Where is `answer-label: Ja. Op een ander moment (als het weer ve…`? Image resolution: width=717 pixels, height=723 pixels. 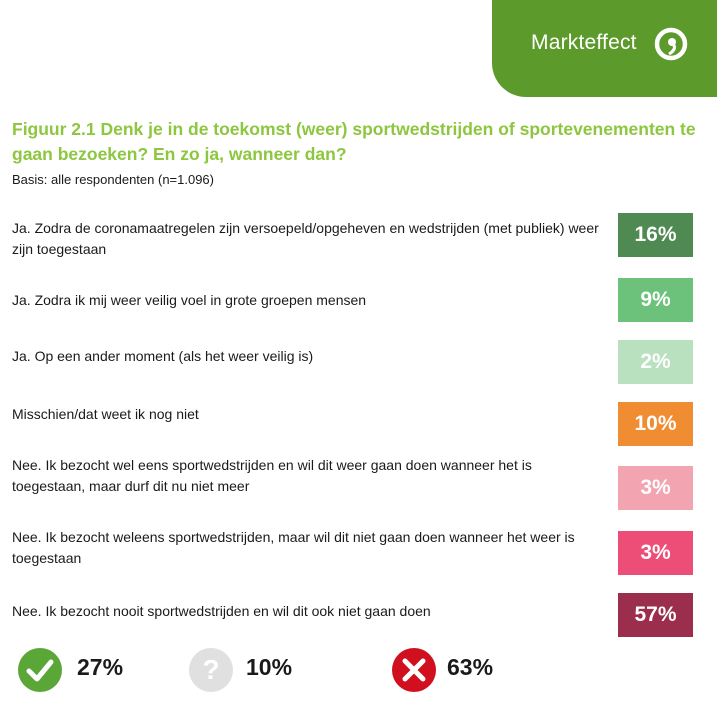
answer-label: Ja. Op een ander moment (als het weer ve… is located at coordinates (163, 356).